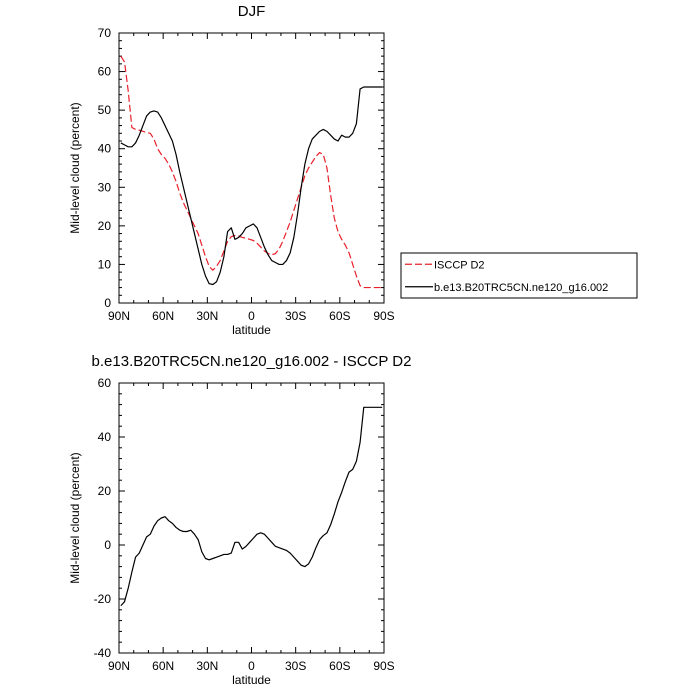 This screenshot has width=700, height=700. I want to click on y-tick-label: 50, so click(105, 110).